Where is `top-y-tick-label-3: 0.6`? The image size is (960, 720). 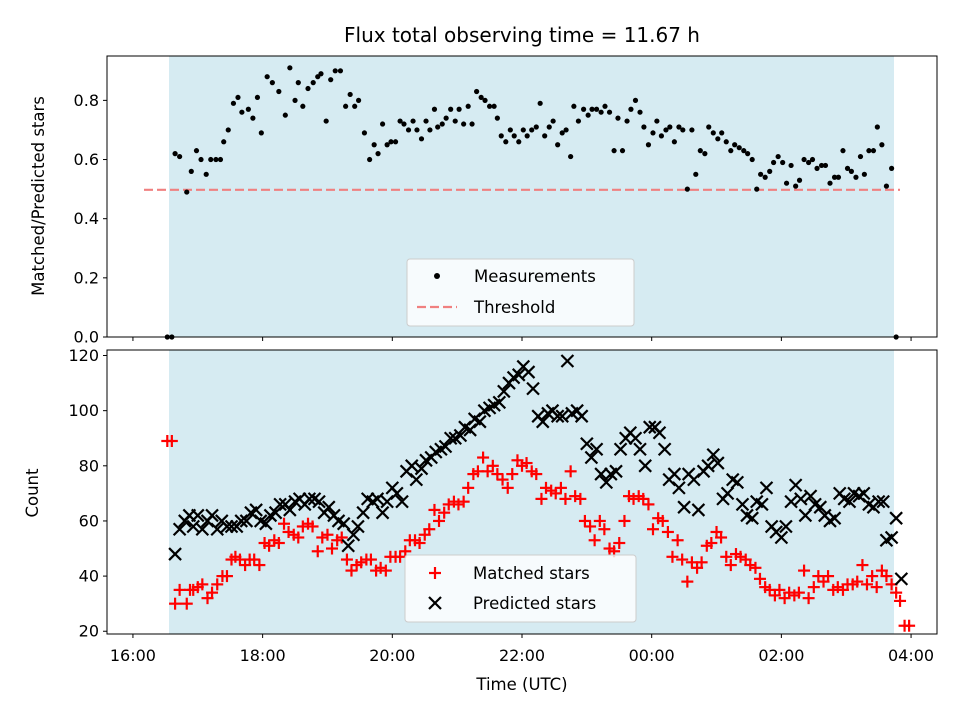 top-y-tick-label-3: 0.6 is located at coordinates (86, 159).